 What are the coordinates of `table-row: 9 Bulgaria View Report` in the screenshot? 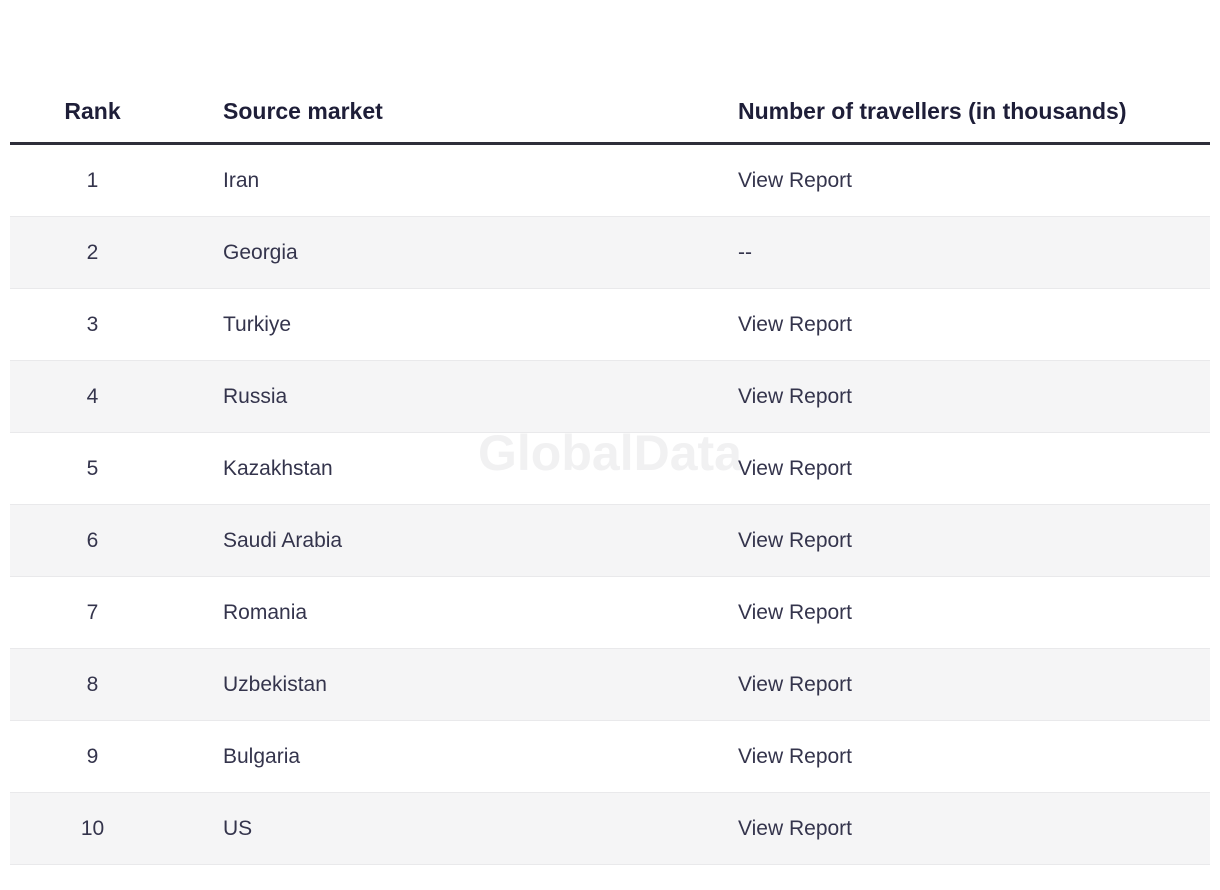 It's located at (610, 756).